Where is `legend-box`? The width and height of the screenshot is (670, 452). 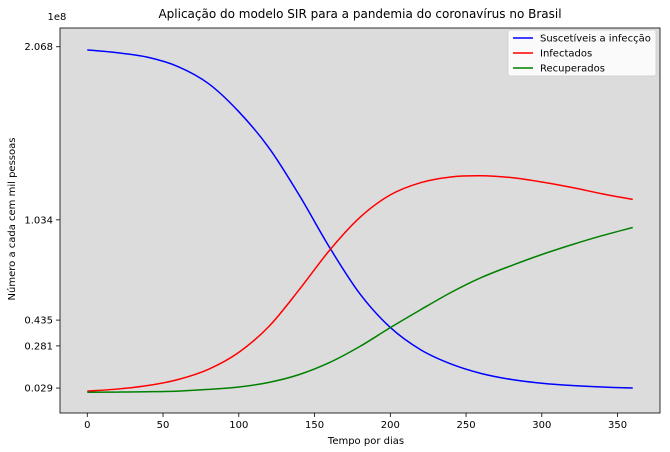 legend-box is located at coordinates (582, 53).